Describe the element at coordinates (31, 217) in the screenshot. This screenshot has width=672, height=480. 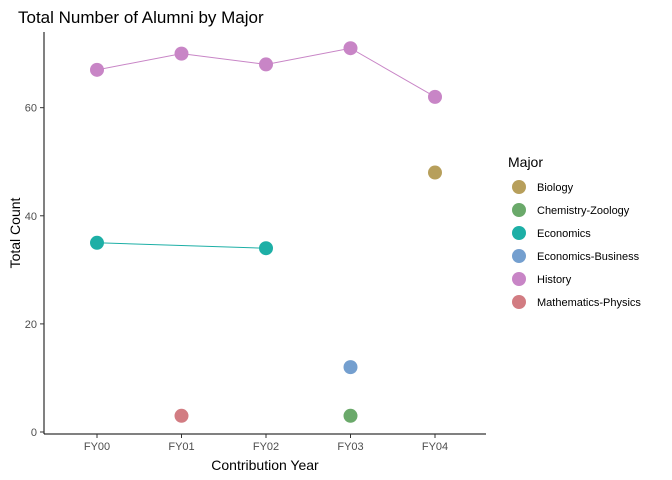
I see `y-tick-label: 40` at that location.